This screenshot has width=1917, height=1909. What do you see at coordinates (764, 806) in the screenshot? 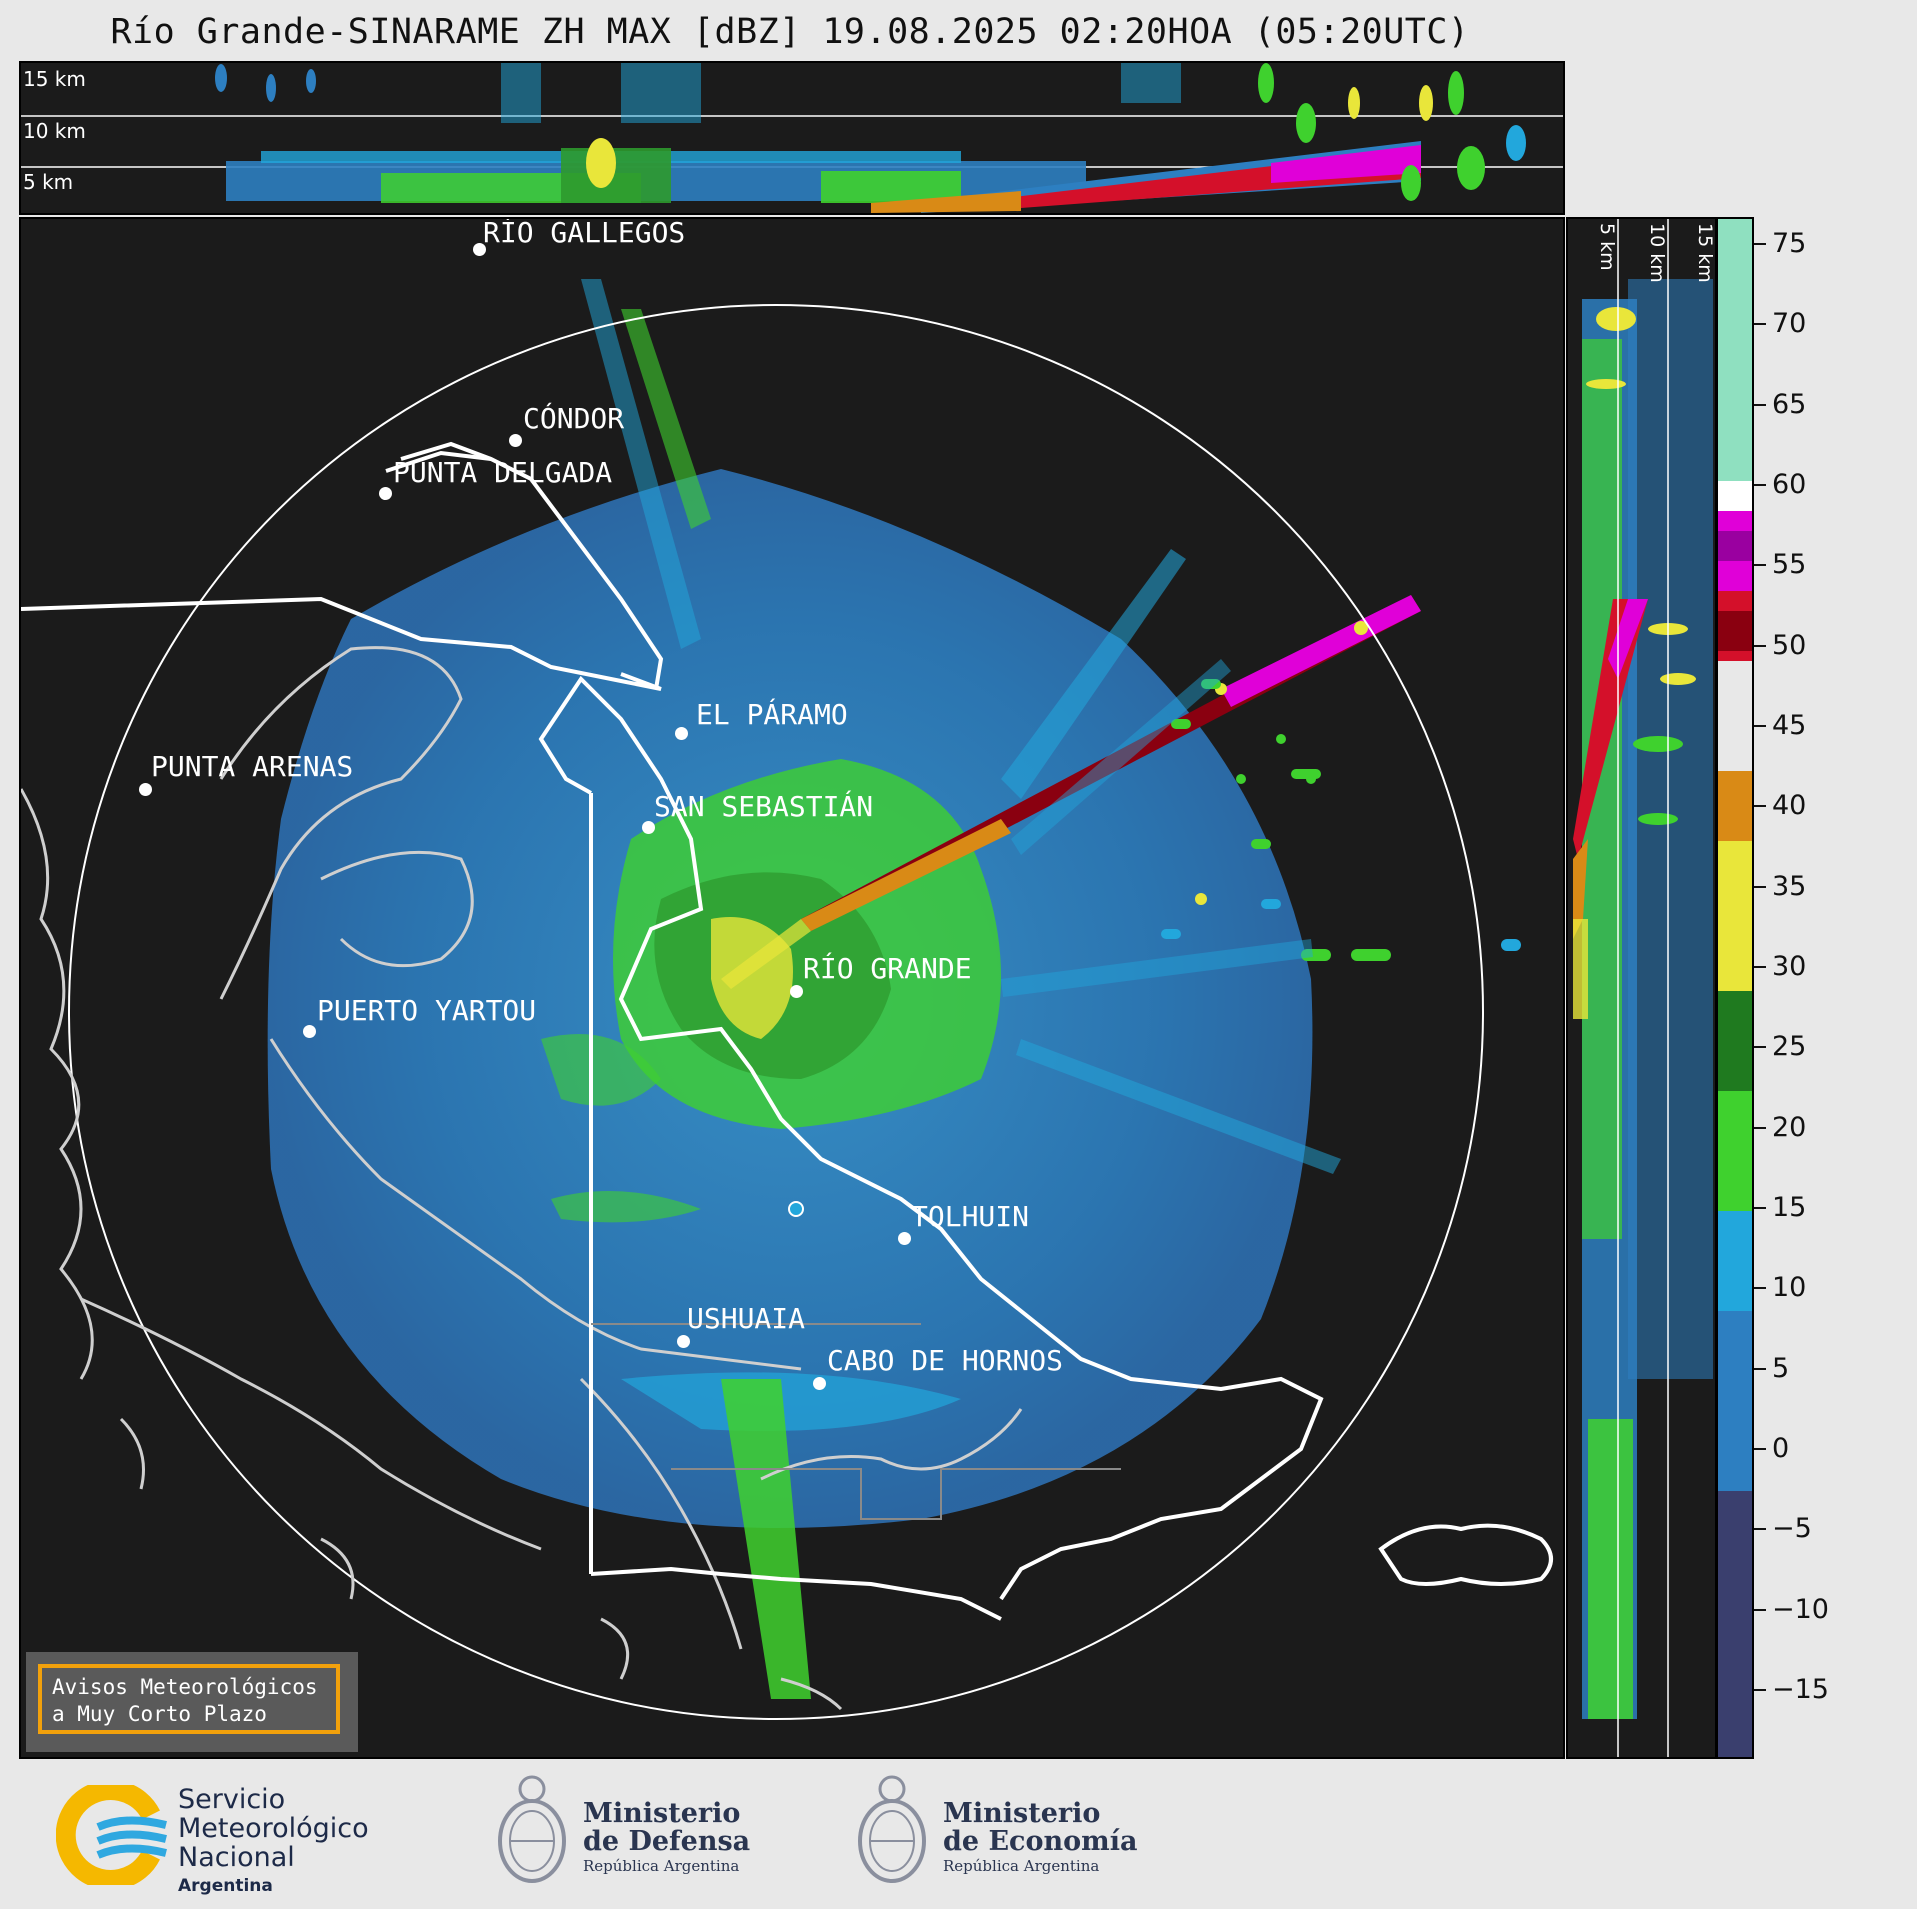
I see `city-label-san-sebastian: SAN SEBASTIÁN` at bounding box center [764, 806].